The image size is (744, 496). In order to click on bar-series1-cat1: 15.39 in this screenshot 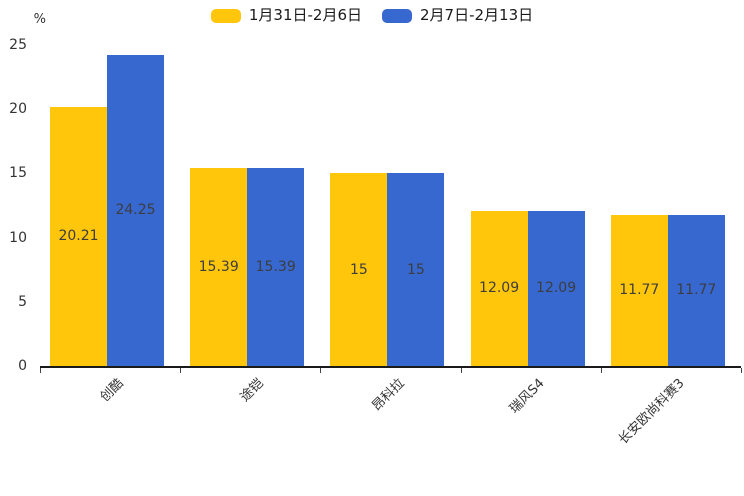, I will do `click(276, 267)`.